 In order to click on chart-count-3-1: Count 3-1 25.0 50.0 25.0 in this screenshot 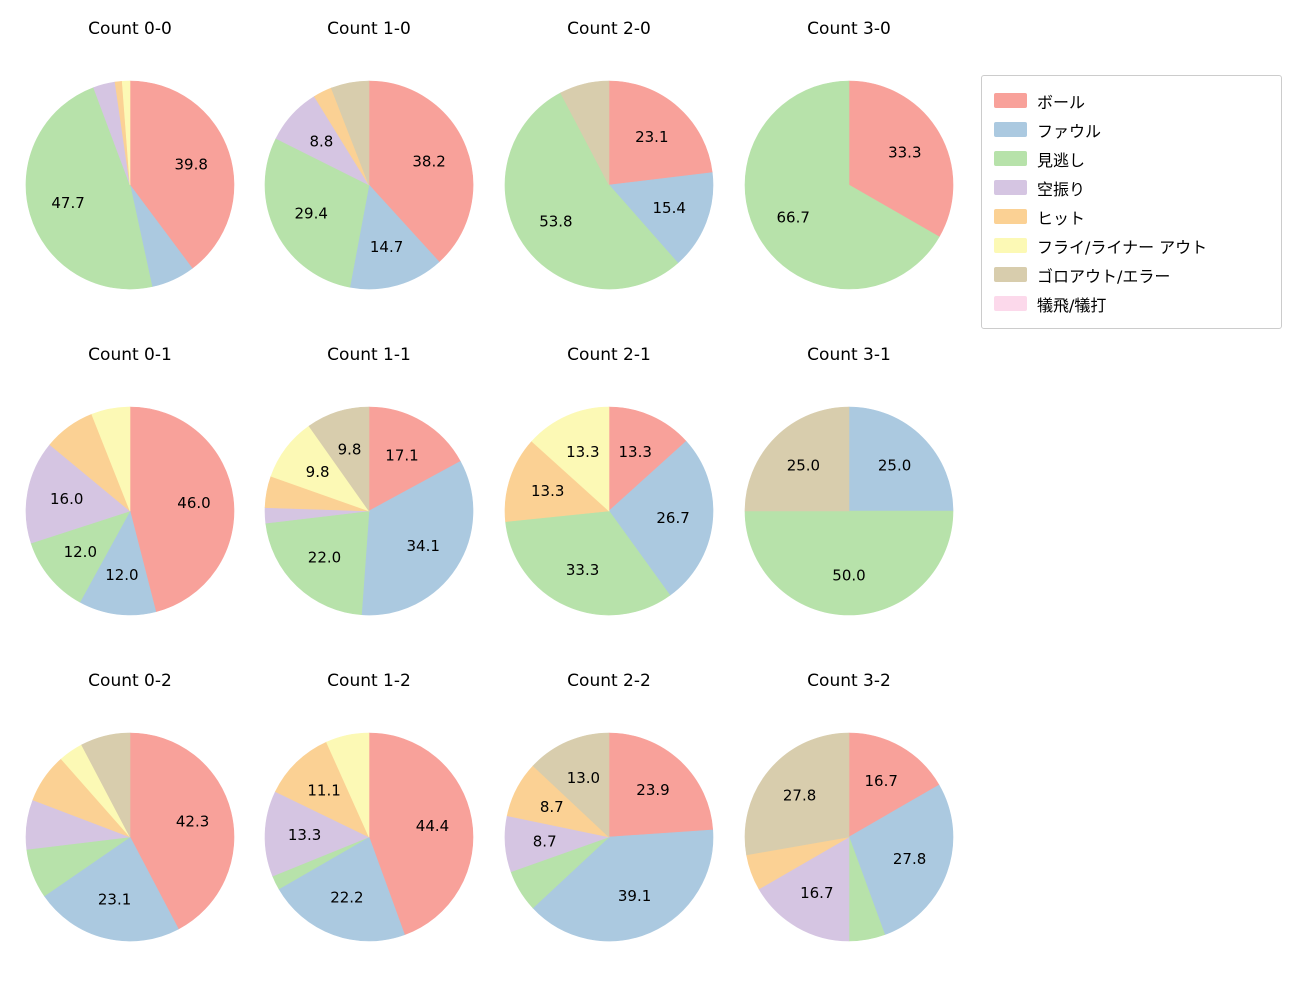, I will do `click(849, 497)`.